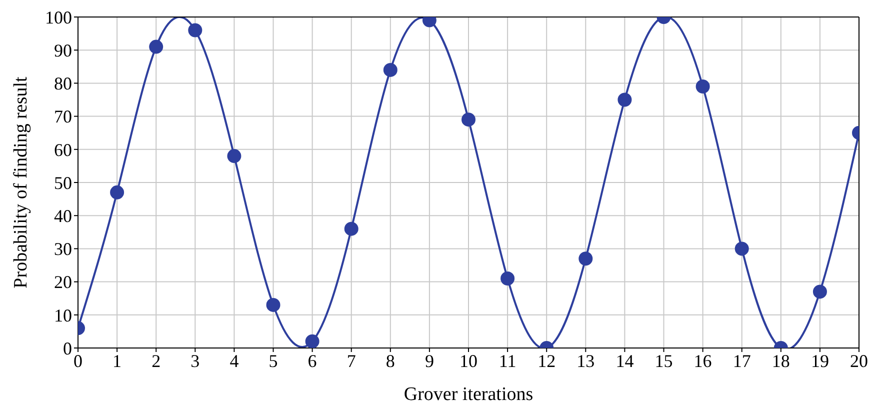 The image size is (876, 411). Describe the element at coordinates (469, 360) in the screenshot. I see `x-tick-label: 10` at that location.